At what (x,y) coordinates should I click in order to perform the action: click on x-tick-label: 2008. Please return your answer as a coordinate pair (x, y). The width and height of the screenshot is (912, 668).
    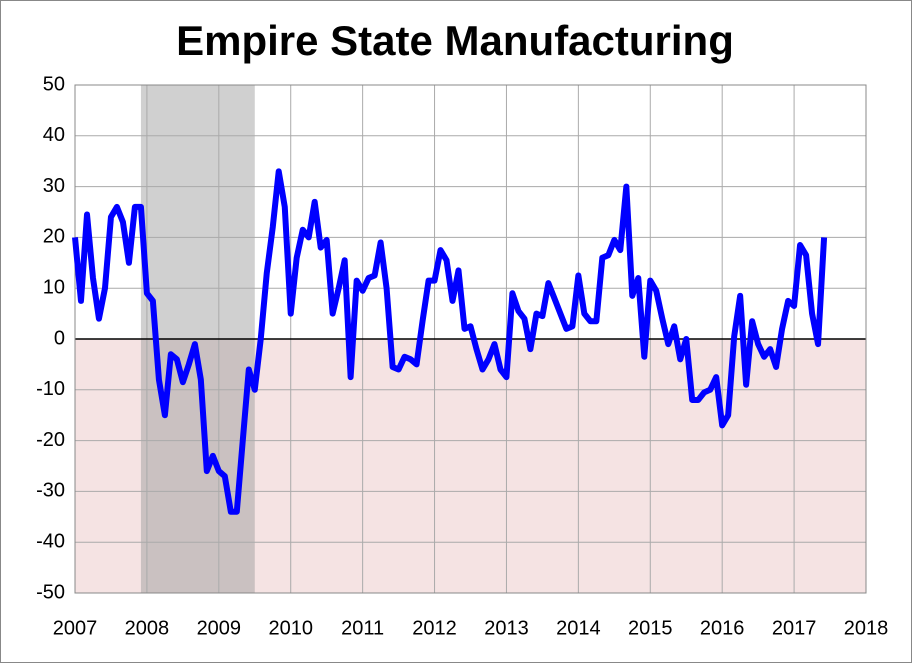
    Looking at the image, I should click on (147, 628).